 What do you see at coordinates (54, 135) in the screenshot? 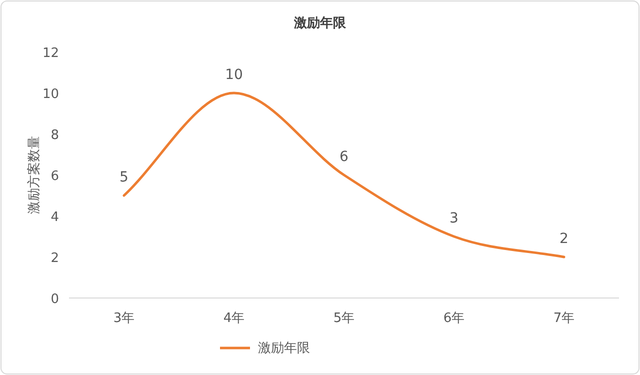
I see `ytick: 8` at bounding box center [54, 135].